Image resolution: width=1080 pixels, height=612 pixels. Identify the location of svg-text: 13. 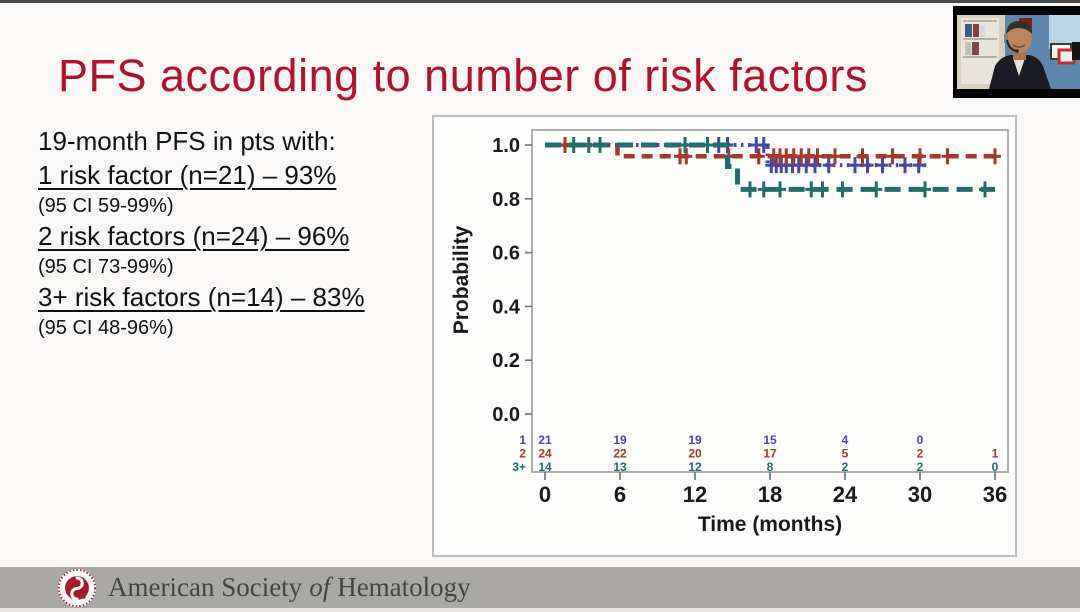
(620, 467).